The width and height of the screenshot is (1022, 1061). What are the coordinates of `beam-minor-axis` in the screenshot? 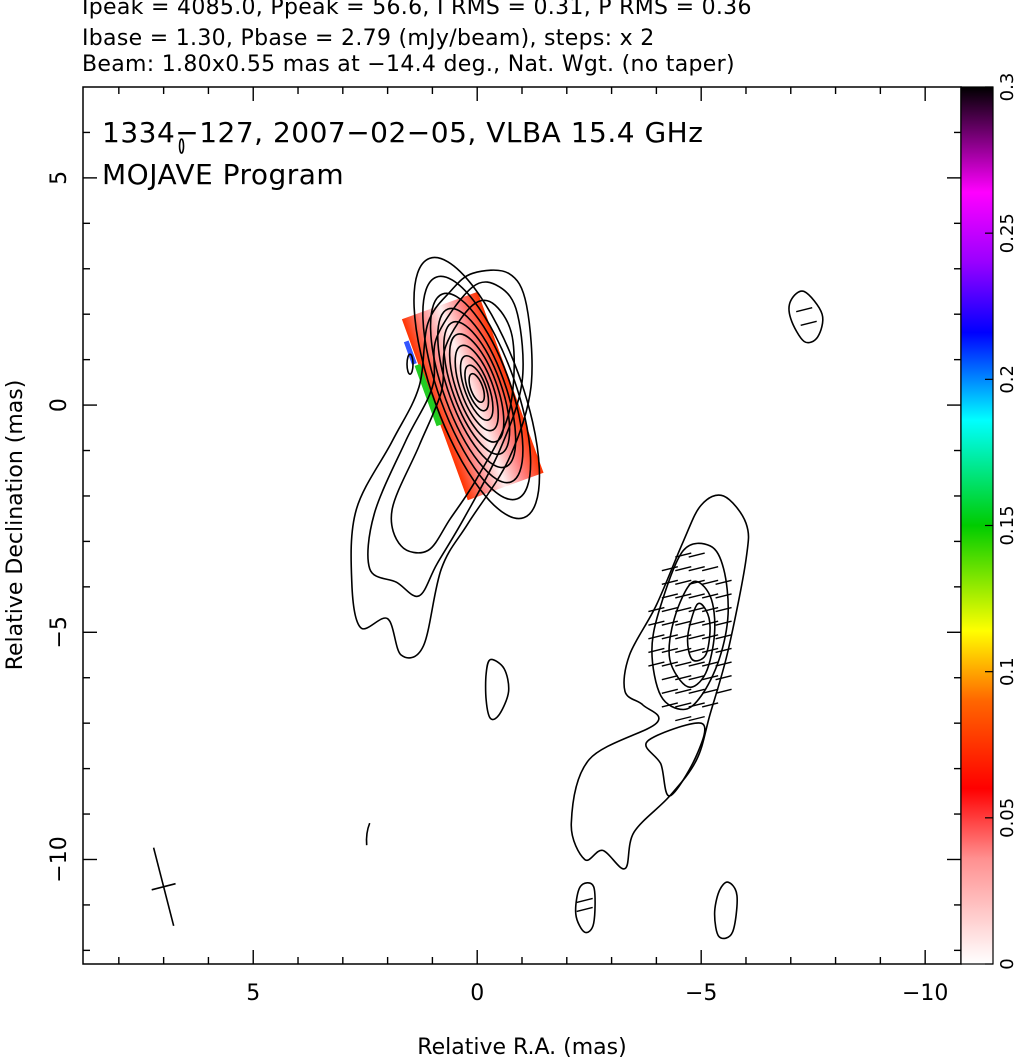 It's located at (163, 886).